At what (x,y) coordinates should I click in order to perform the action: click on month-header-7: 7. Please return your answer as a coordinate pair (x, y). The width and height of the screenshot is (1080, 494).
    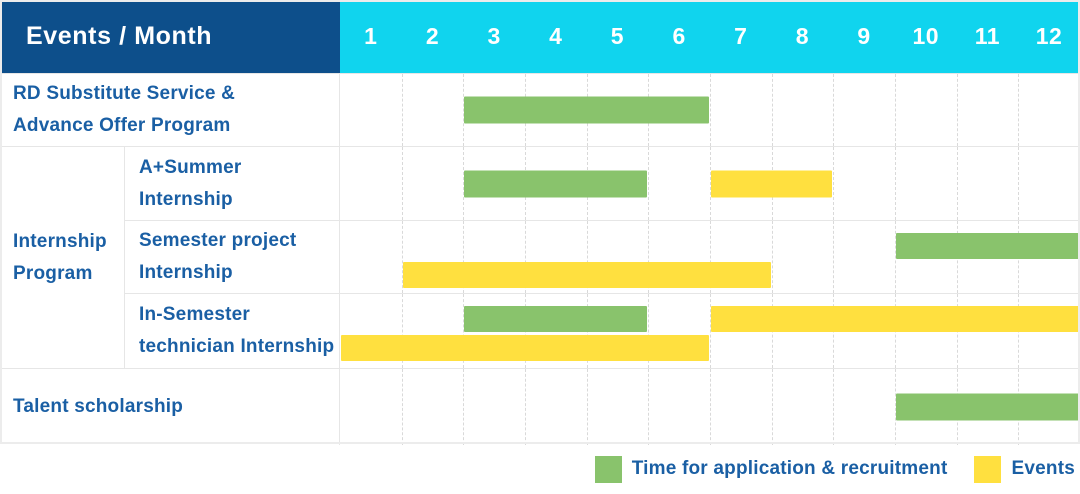
    Looking at the image, I should click on (741, 36).